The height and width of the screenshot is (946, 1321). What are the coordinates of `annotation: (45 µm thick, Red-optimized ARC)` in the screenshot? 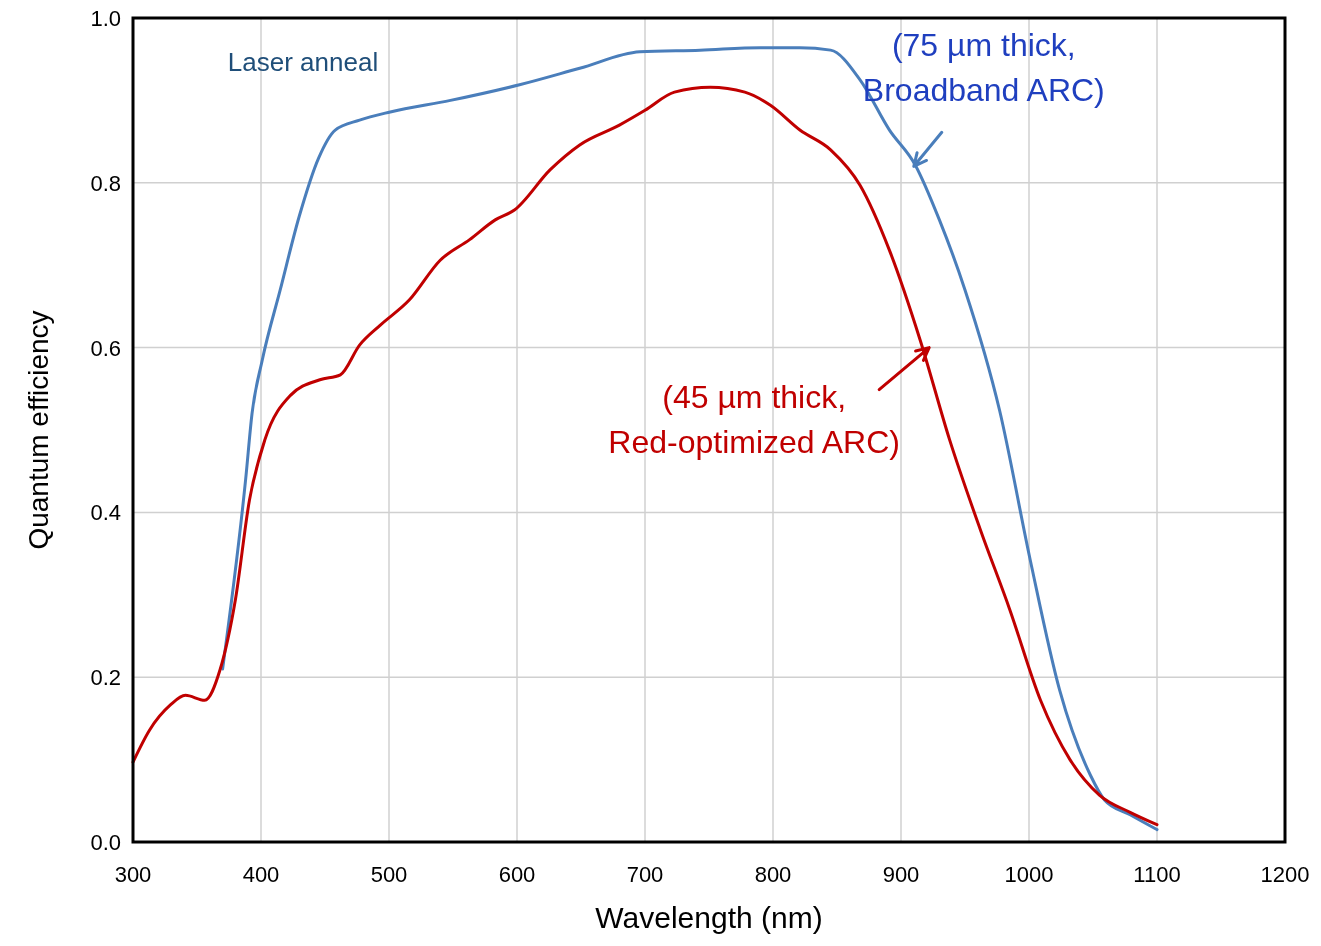 It's located at (754, 419).